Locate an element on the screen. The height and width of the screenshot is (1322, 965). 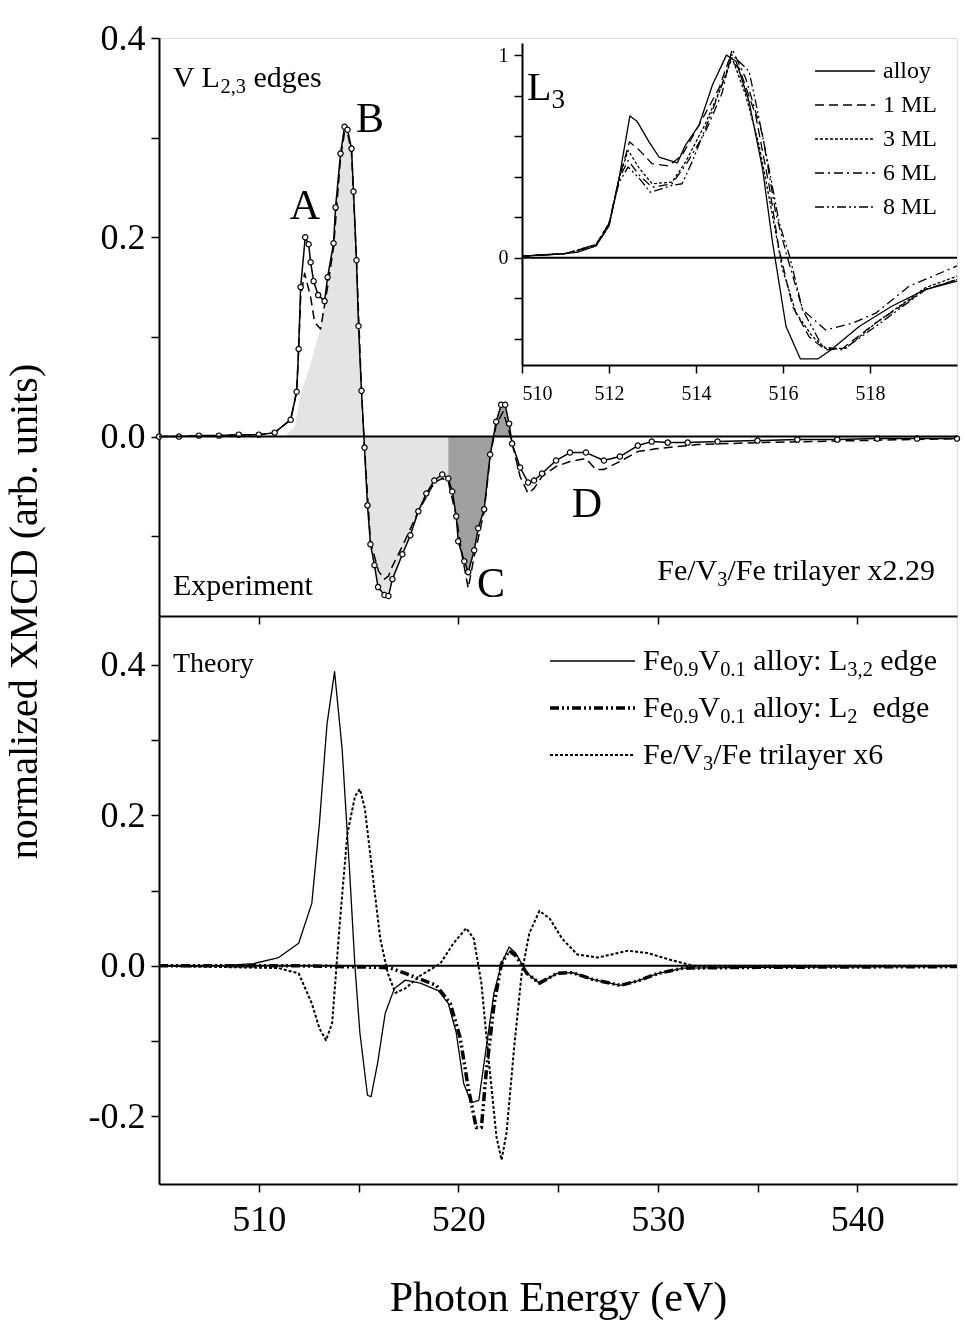
legend-label: alloy is located at coordinates (907, 70).